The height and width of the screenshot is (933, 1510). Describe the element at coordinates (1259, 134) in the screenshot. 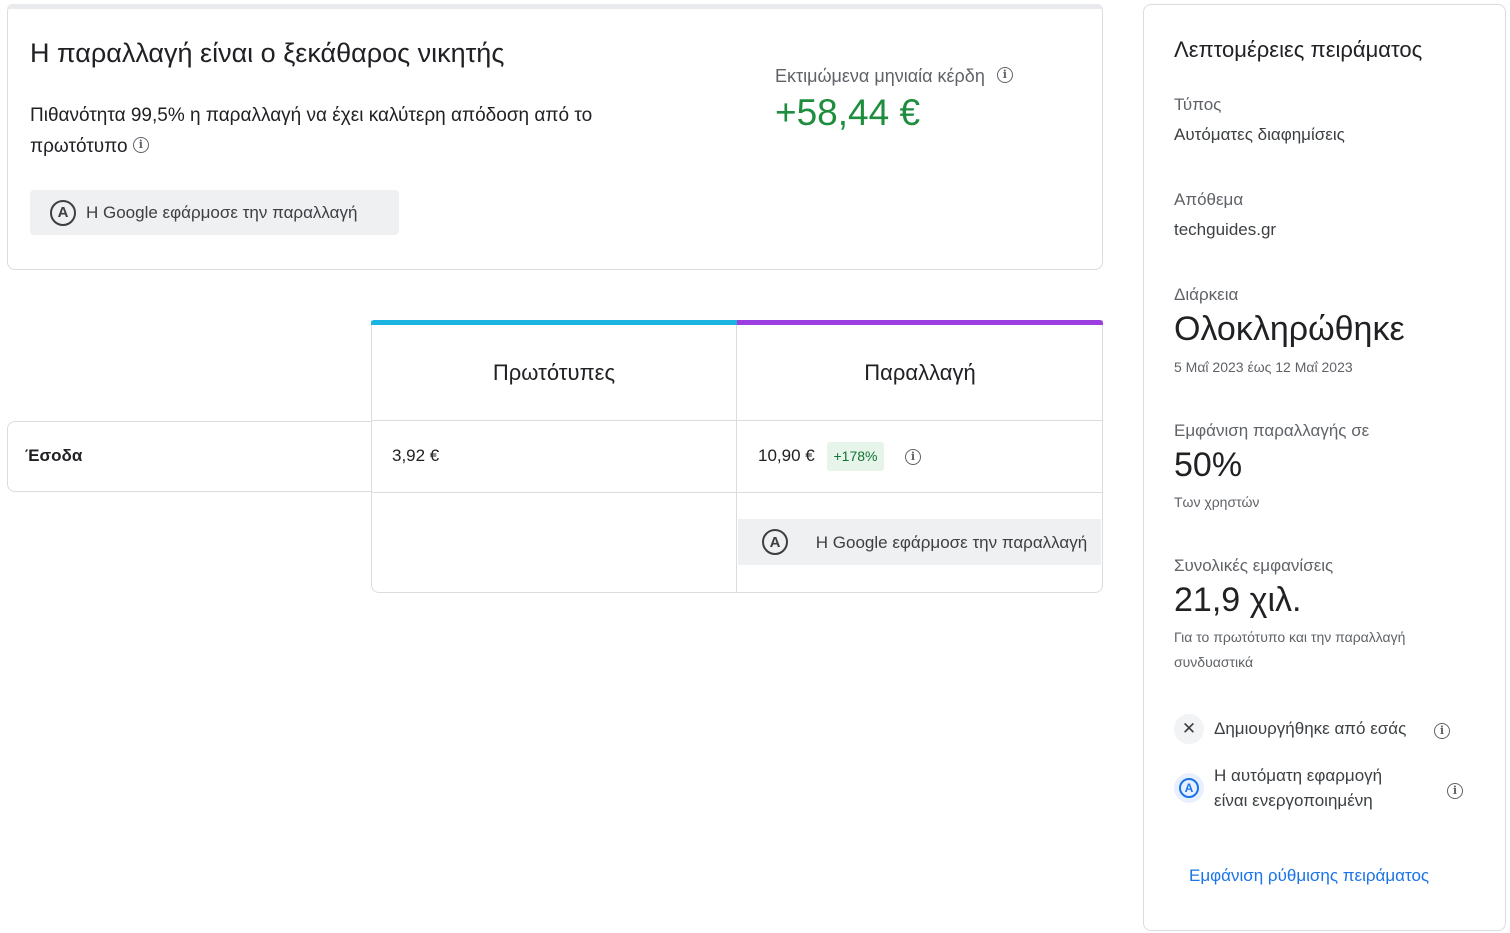

I see `type-value: Αυτόματες διαφημίσεις` at that location.